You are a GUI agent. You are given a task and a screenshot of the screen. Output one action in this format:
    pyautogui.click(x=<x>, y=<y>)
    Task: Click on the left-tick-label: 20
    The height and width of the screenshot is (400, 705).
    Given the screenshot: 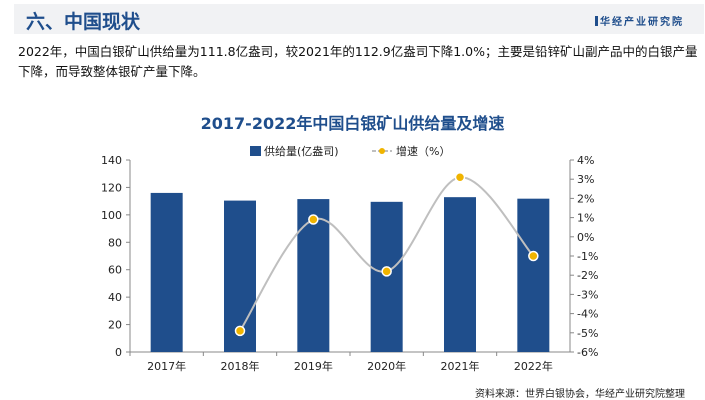 What is the action you would take?
    pyautogui.click(x=115, y=325)
    